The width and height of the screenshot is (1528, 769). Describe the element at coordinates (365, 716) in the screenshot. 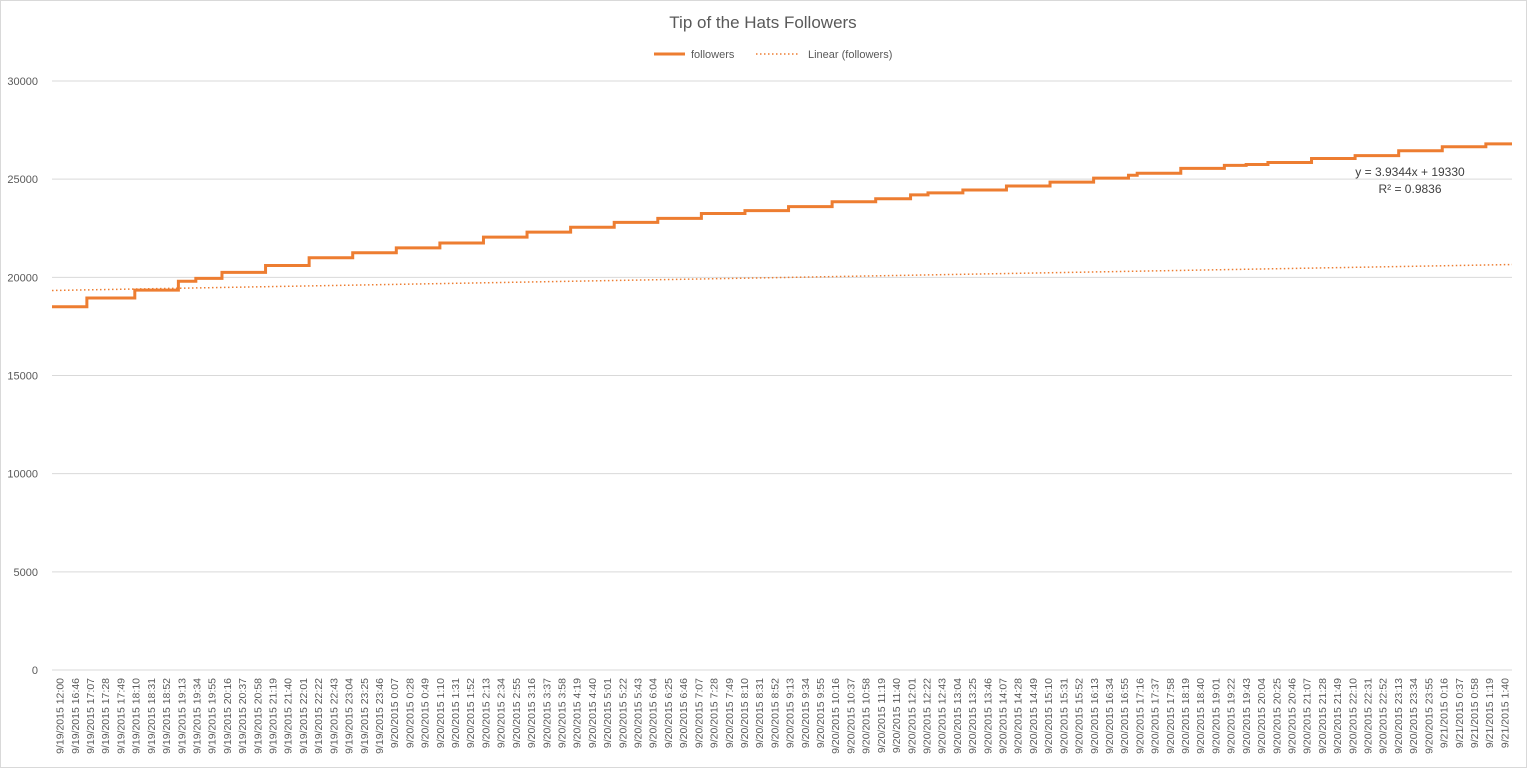

I see `x-tick-label: 9/19/2015 23:25` at that location.